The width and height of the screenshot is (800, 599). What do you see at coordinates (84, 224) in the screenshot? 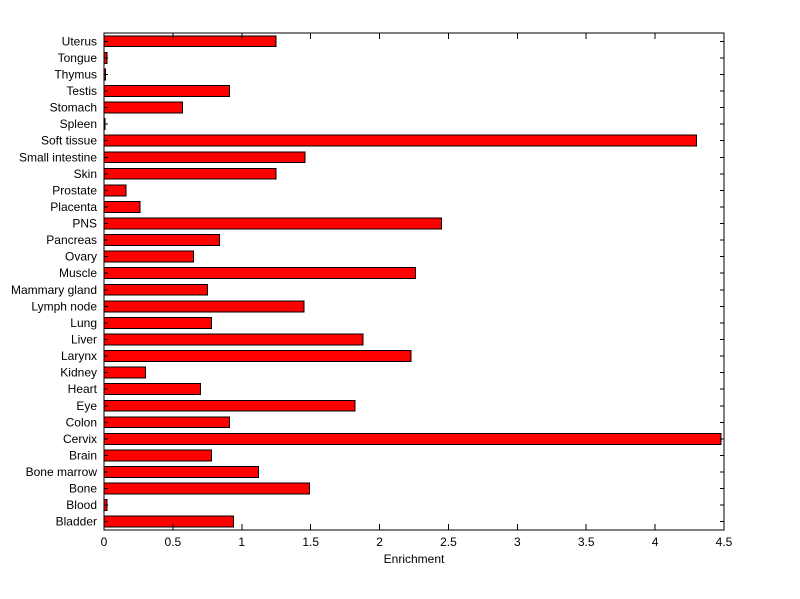
I see `y-tick-label: PNS` at bounding box center [84, 224].